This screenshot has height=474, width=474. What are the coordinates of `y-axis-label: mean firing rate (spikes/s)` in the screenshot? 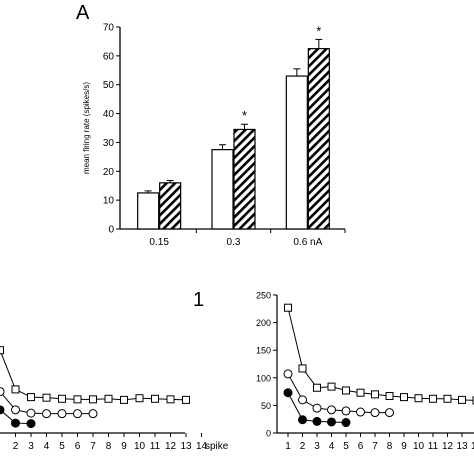 It's located at (86, 128).